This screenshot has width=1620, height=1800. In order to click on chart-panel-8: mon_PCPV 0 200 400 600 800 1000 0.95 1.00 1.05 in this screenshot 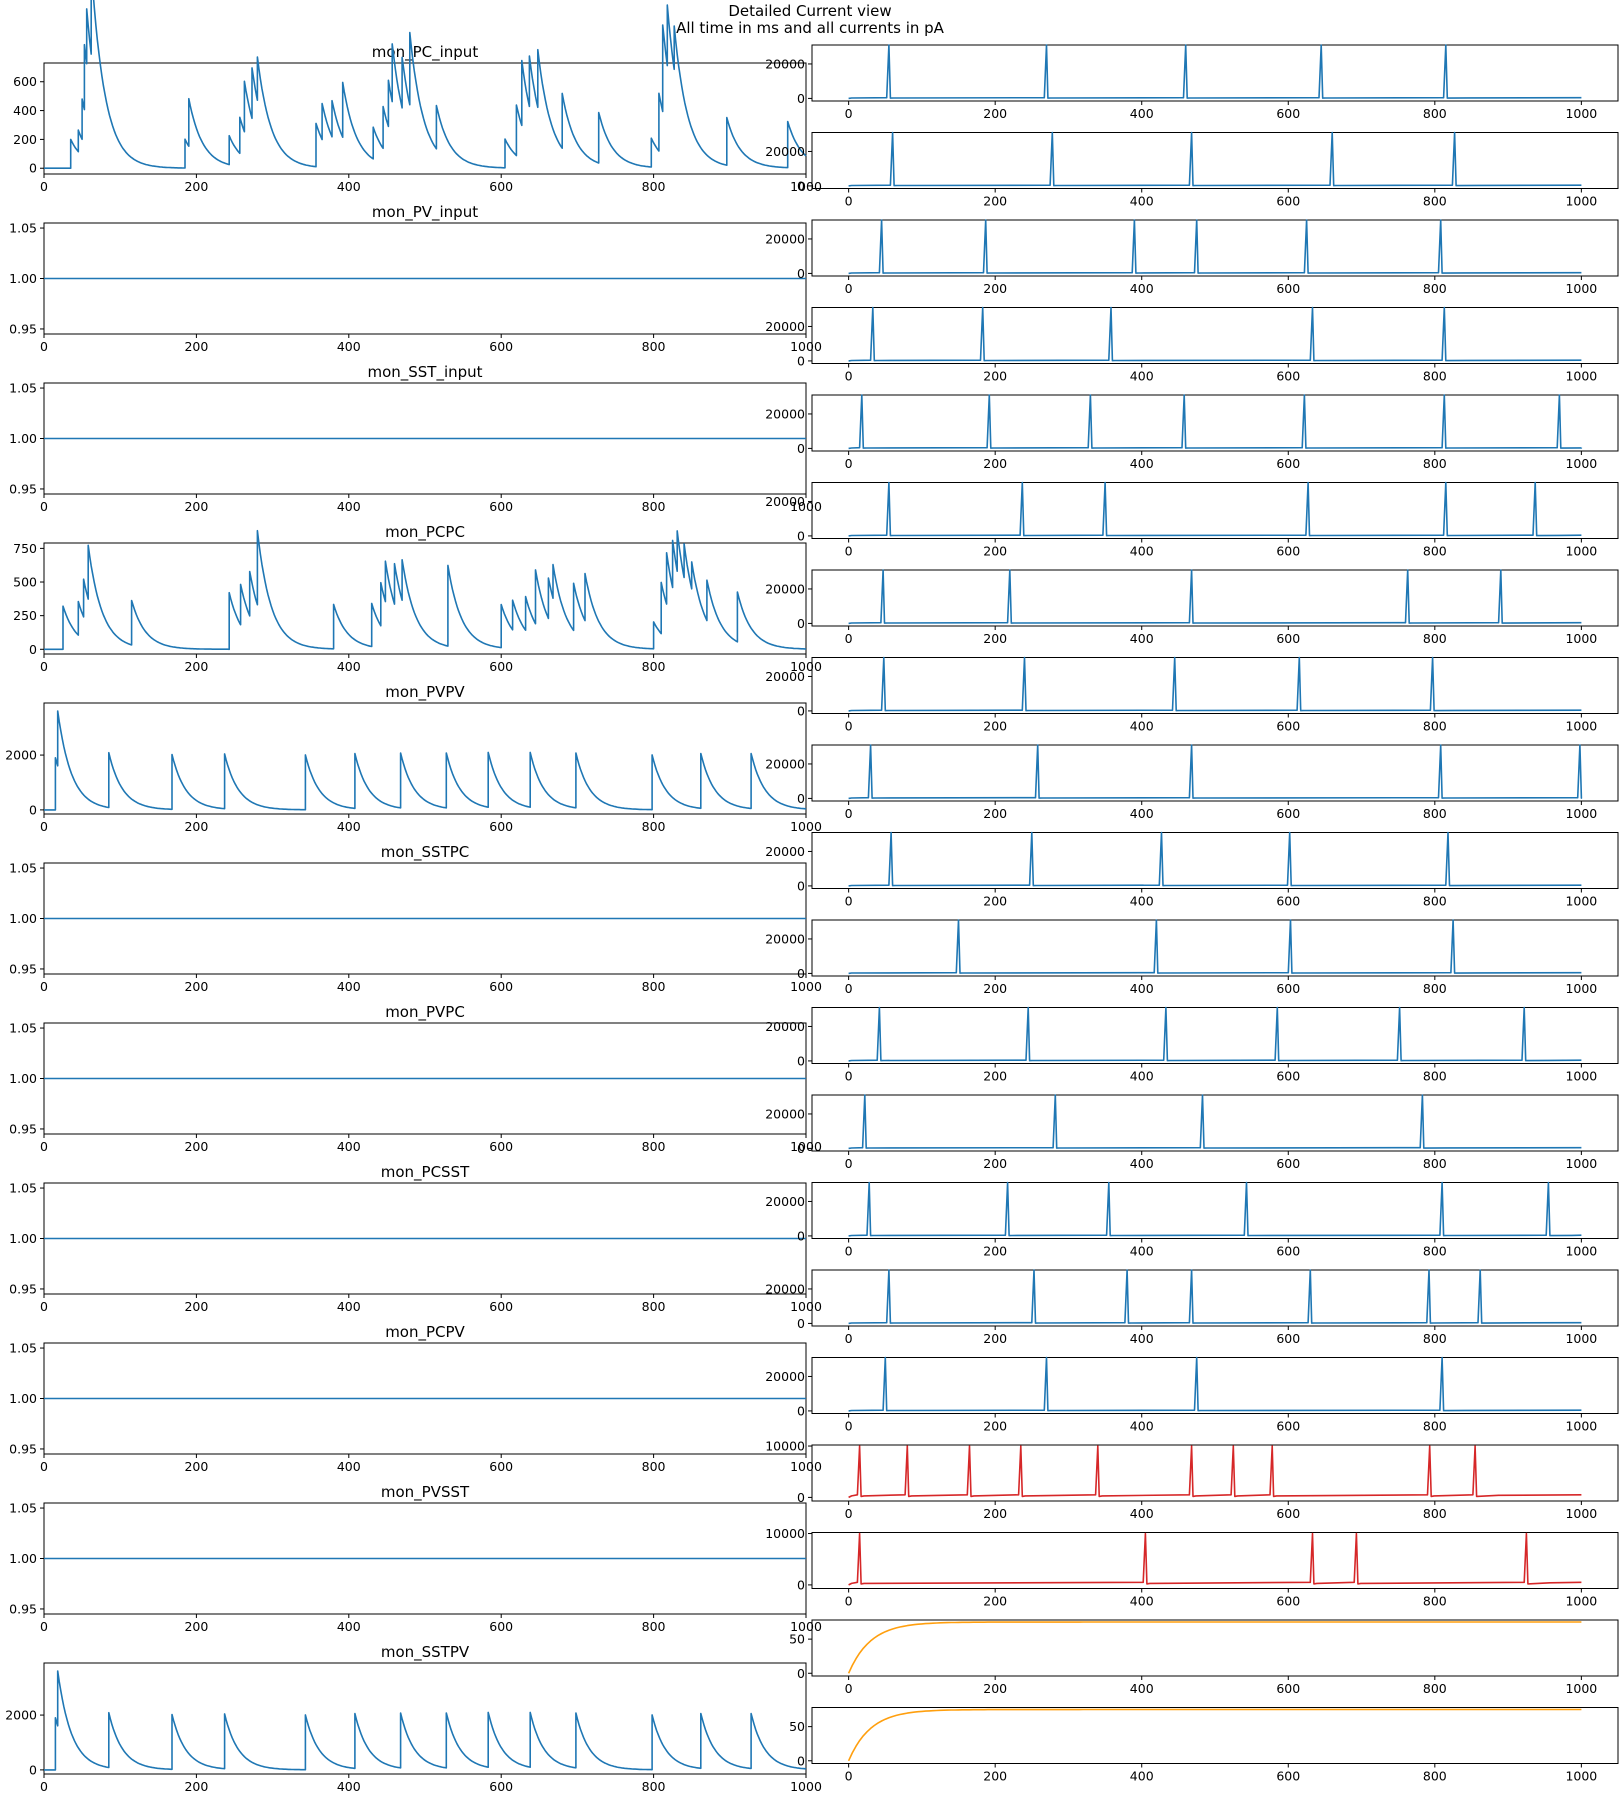, I will do `click(415, 1398)`.